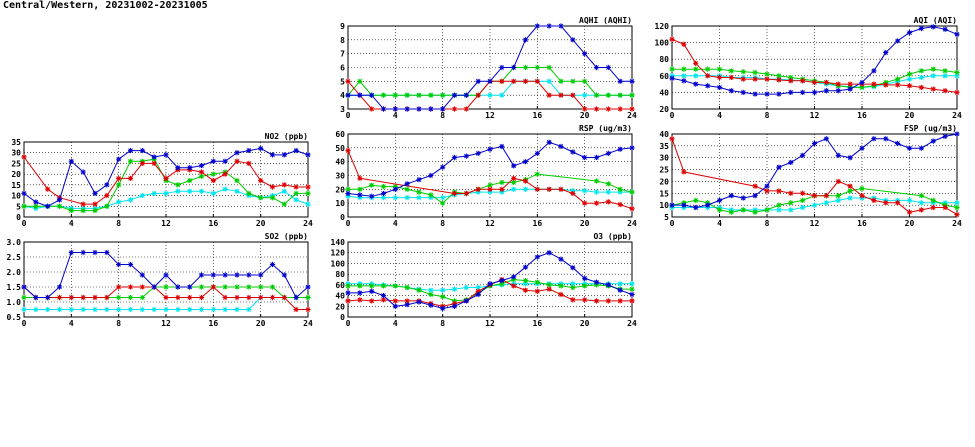  I want to click on y-tick-label: 2.0, so click(14, 272).